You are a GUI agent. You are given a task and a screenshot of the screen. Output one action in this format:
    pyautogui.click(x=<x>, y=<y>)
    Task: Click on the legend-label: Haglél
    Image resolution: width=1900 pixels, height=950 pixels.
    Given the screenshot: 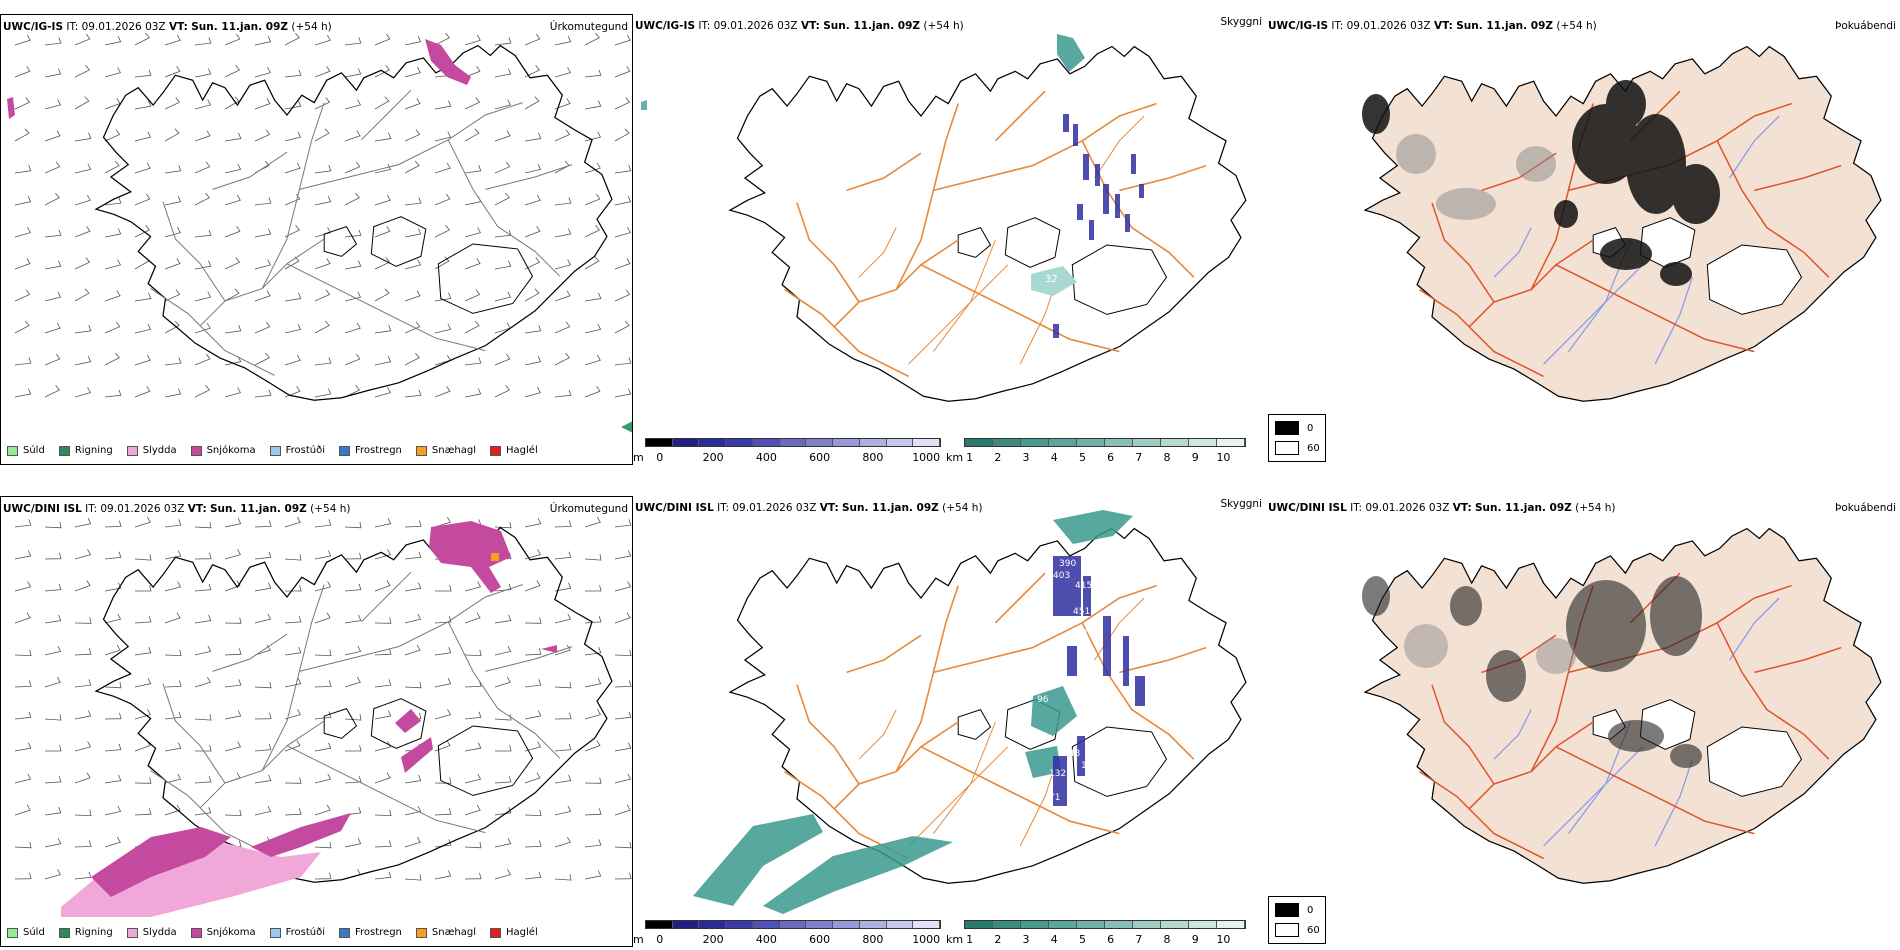 What is the action you would take?
    pyautogui.click(x=522, y=932)
    